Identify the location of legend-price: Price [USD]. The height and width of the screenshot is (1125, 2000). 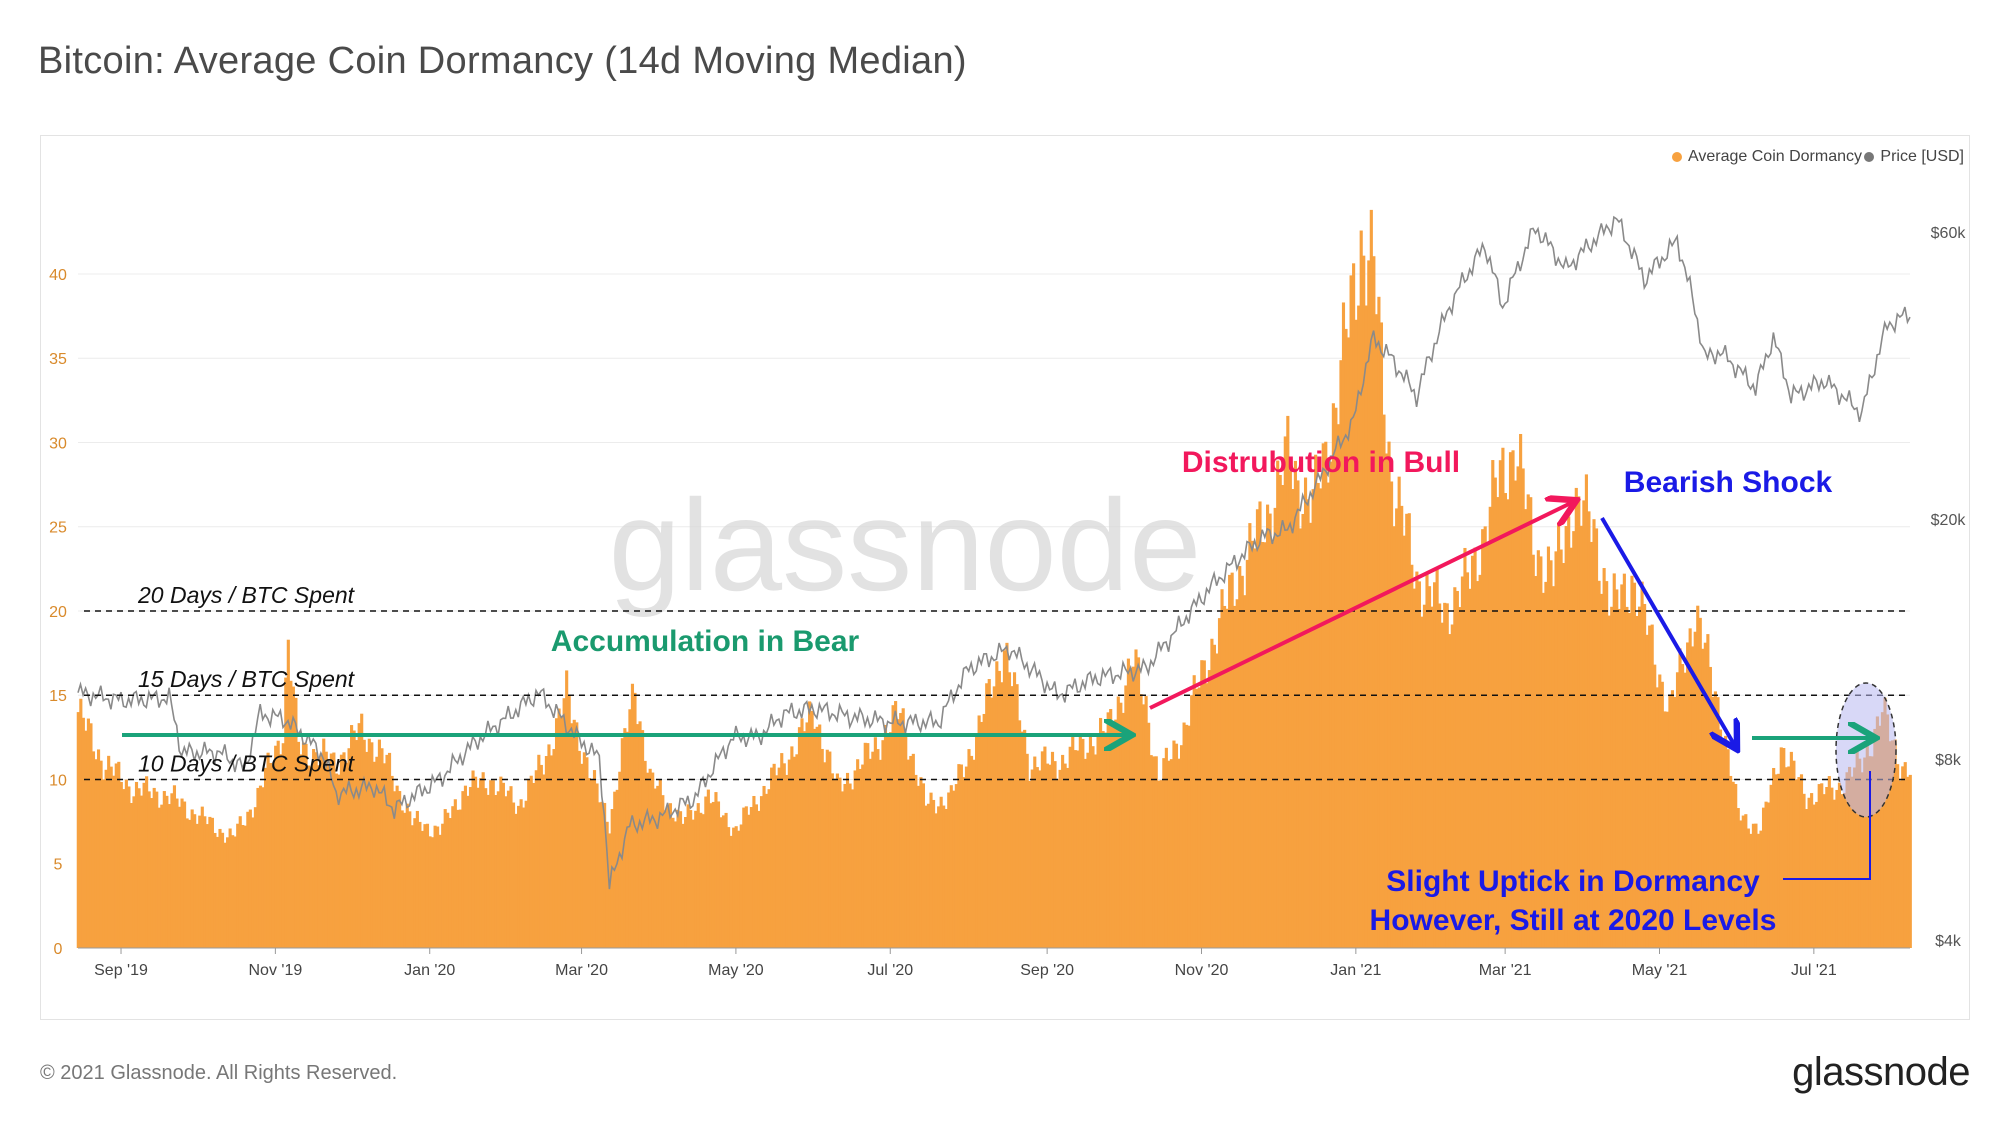
(1914, 157).